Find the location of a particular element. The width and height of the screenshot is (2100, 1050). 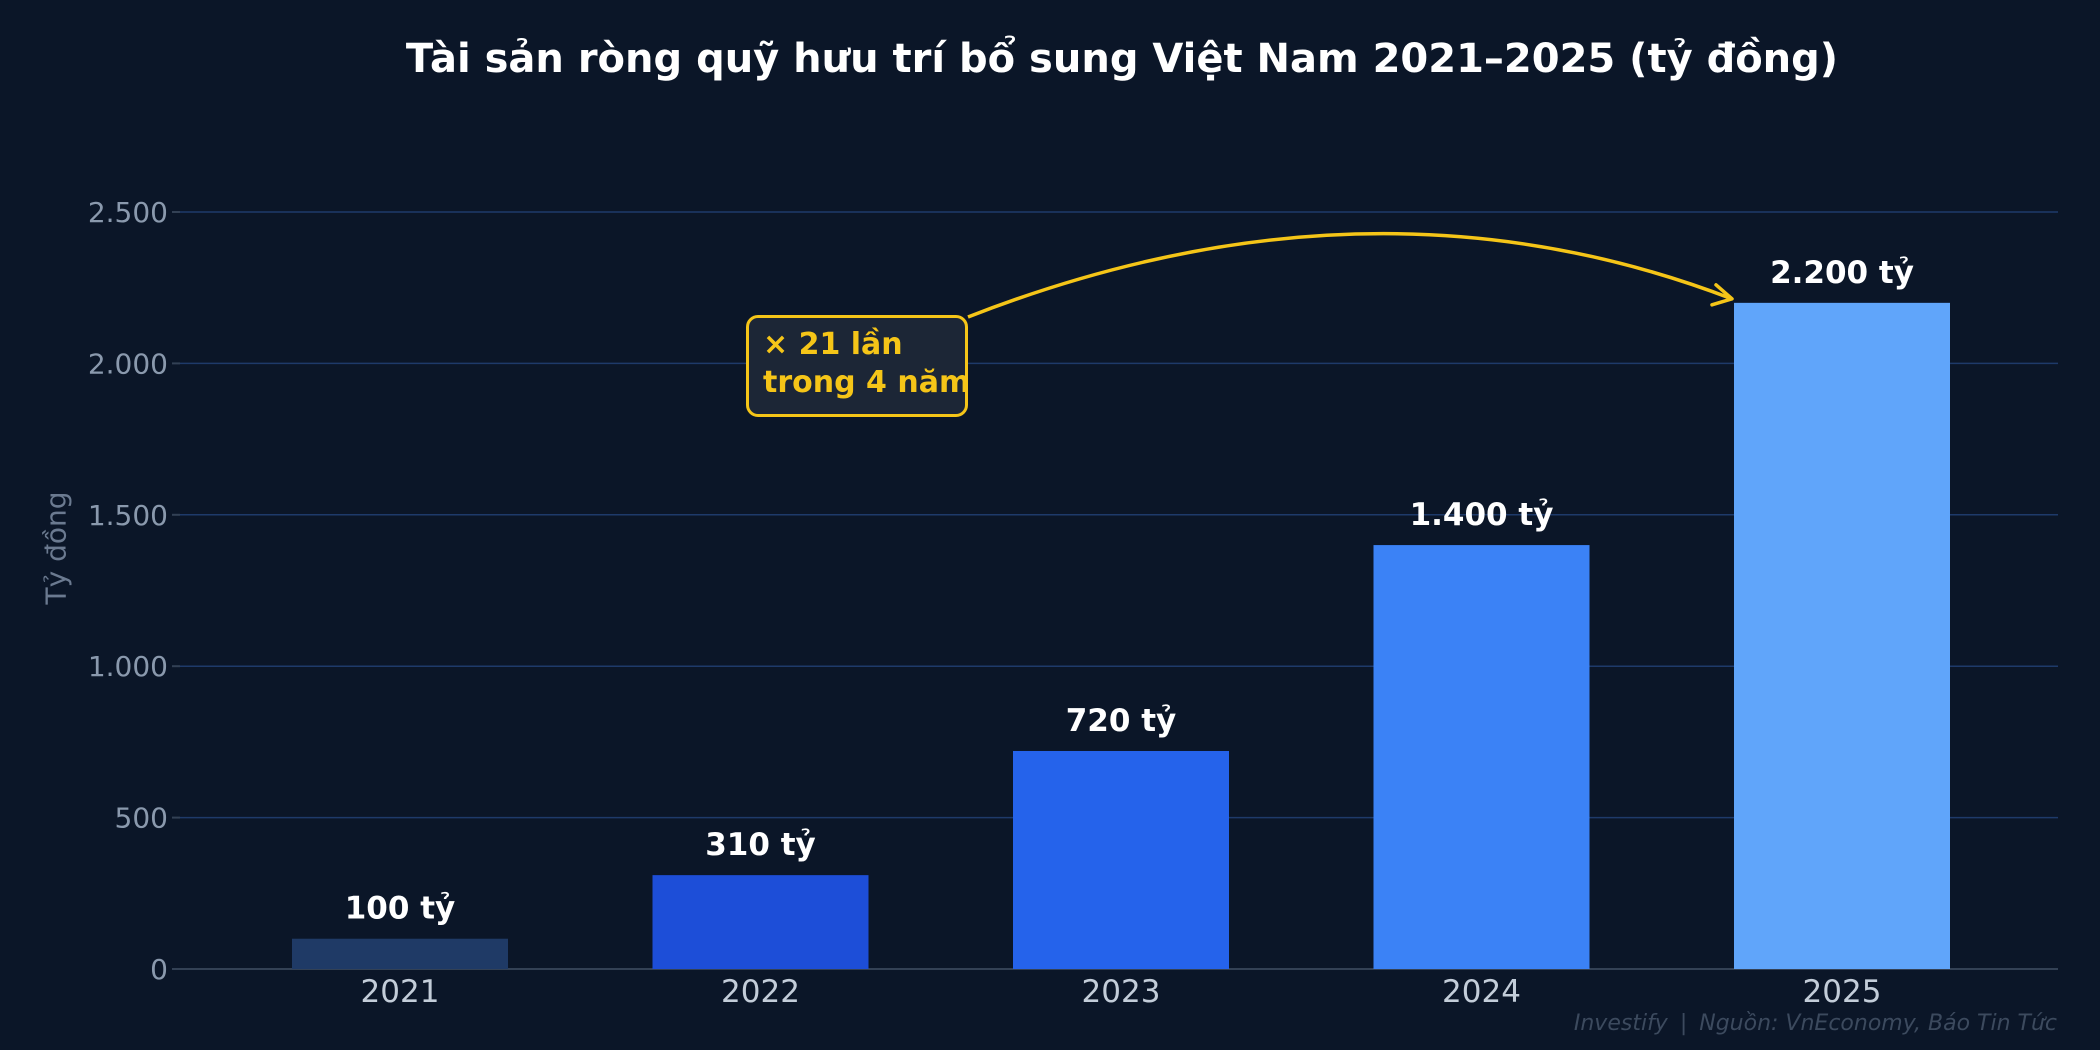

annotation-line-2: trong 4 năm is located at coordinates (867, 382).